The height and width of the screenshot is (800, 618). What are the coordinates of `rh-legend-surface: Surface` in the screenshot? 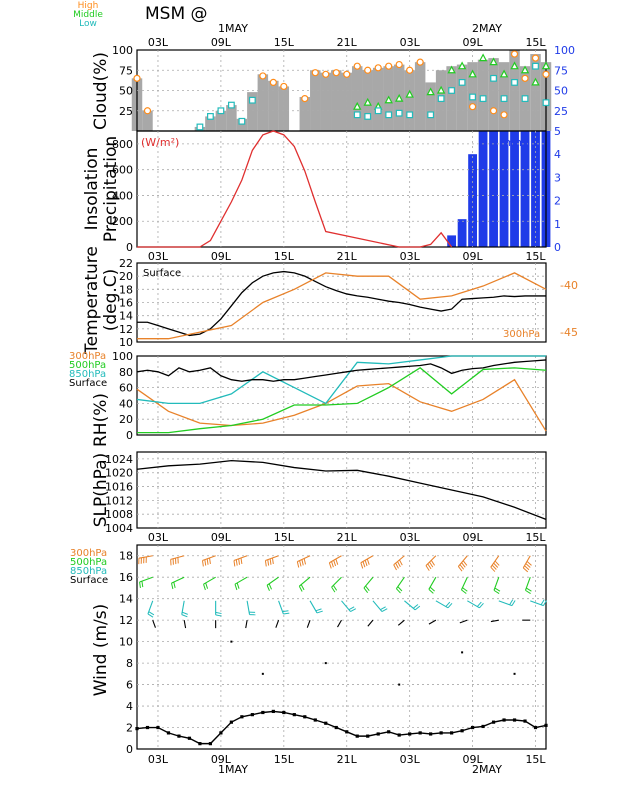 It's located at (88, 383).